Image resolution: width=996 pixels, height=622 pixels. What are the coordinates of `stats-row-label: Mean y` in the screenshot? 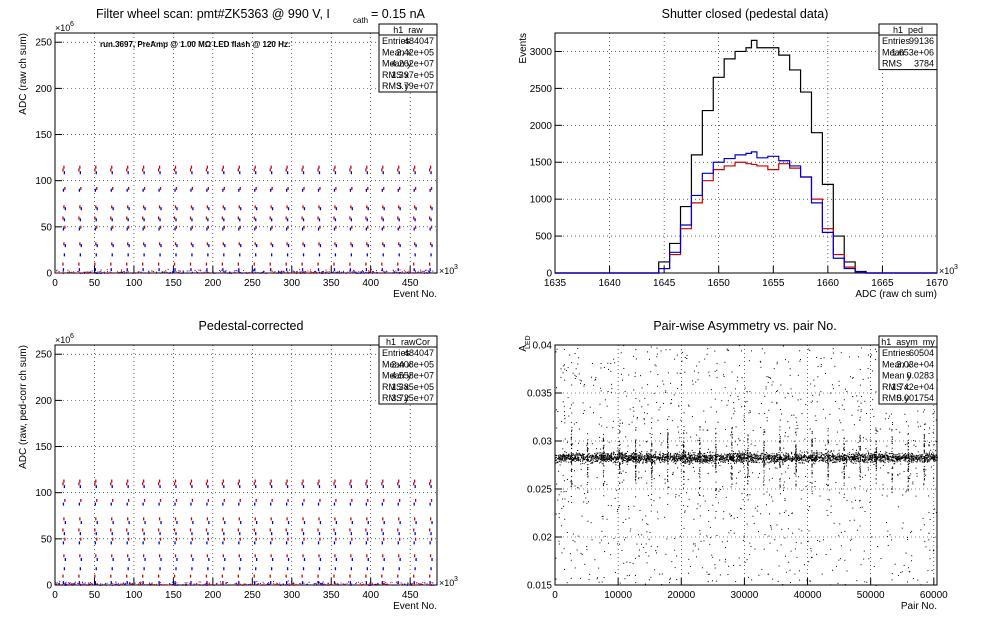 It's located at (397, 376).